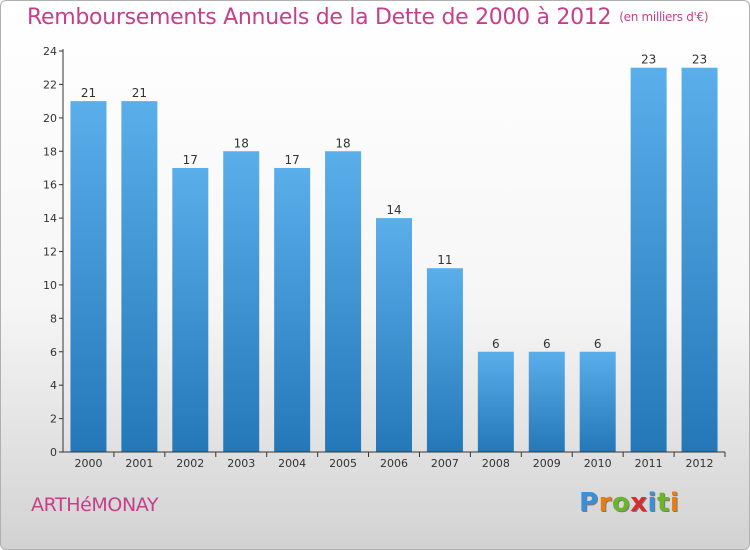 This screenshot has width=750, height=550. I want to click on brand-logo: Proxiti, so click(629, 503).